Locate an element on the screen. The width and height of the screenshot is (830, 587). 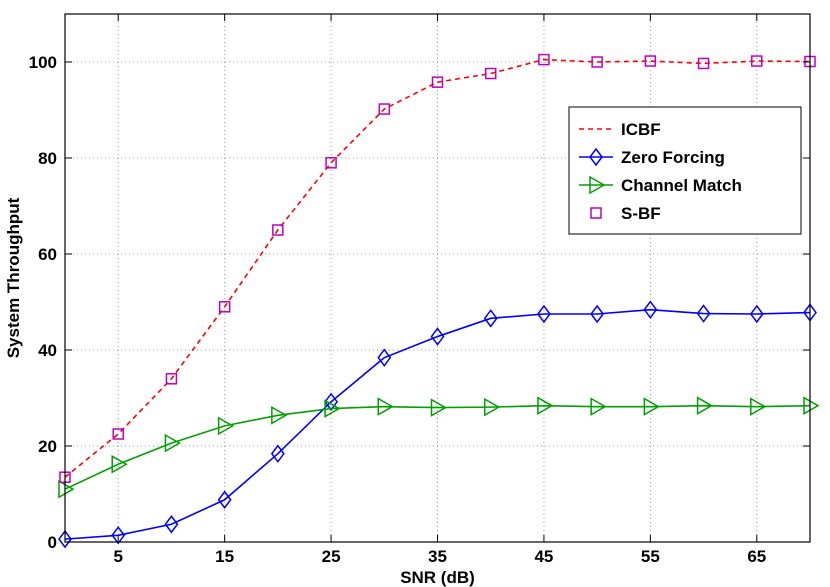
legend: ICBF Zero Forcing Channel Match S-BF is located at coordinates (685, 170).